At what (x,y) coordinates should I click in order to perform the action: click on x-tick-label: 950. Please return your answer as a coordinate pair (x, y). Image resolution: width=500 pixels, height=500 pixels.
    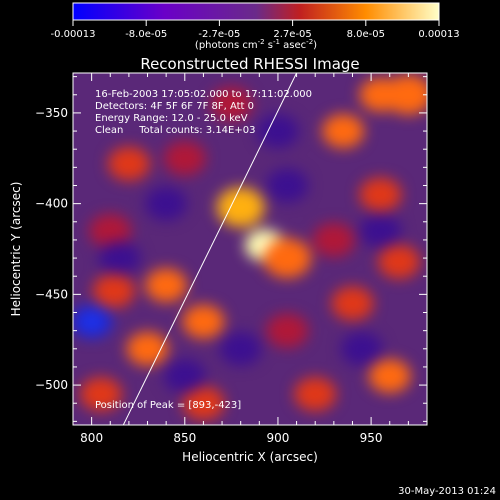
    Looking at the image, I should click on (371, 438).